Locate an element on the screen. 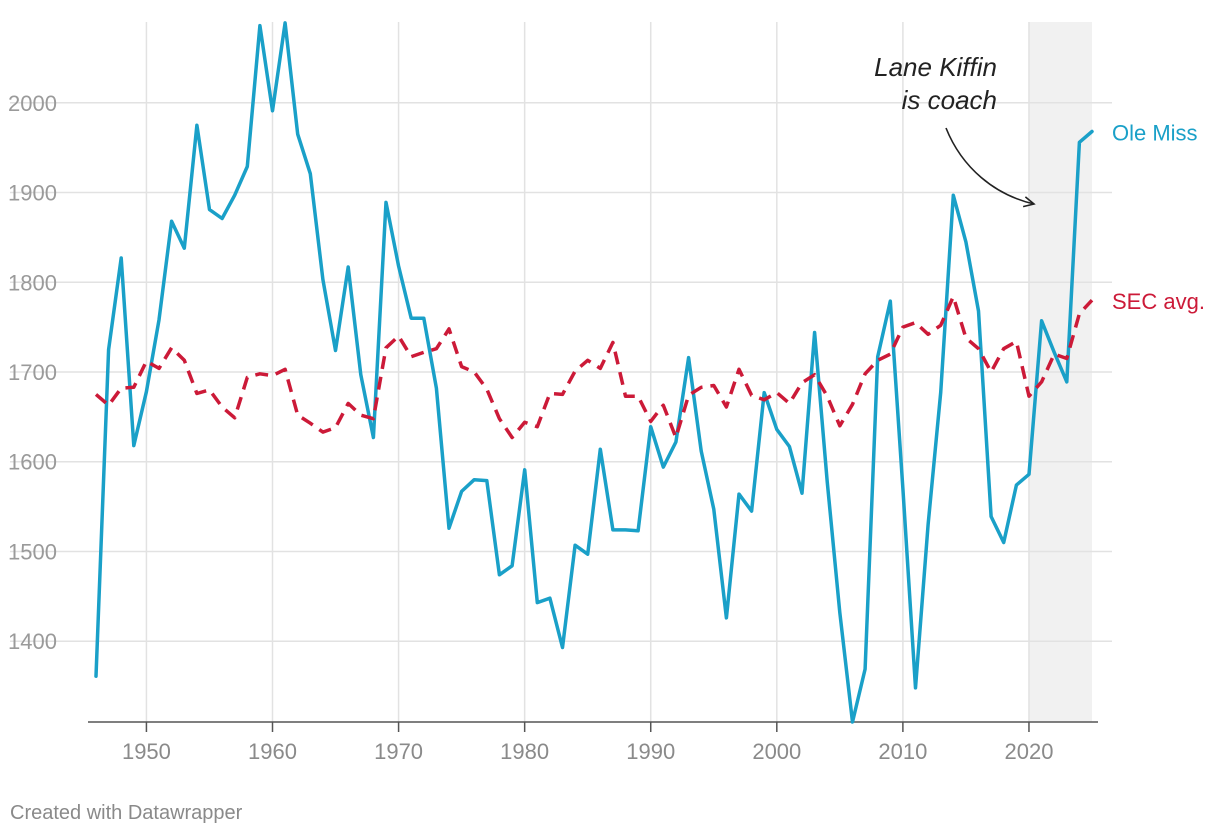  x-tick-label: 1980 is located at coordinates (524, 751).